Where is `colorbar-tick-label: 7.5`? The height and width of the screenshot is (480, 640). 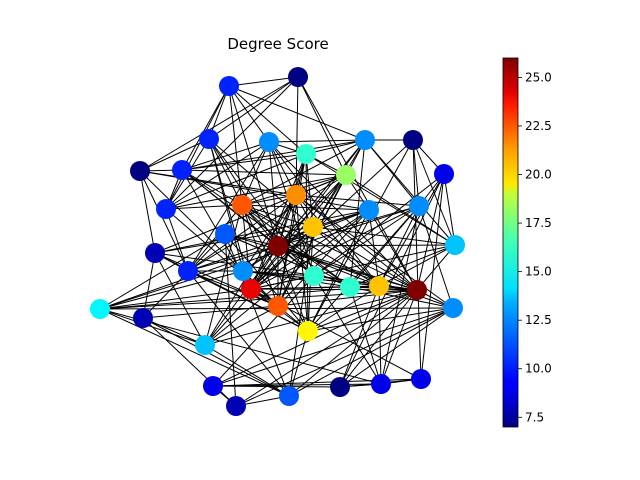 colorbar-tick-label: 7.5 is located at coordinates (534, 417).